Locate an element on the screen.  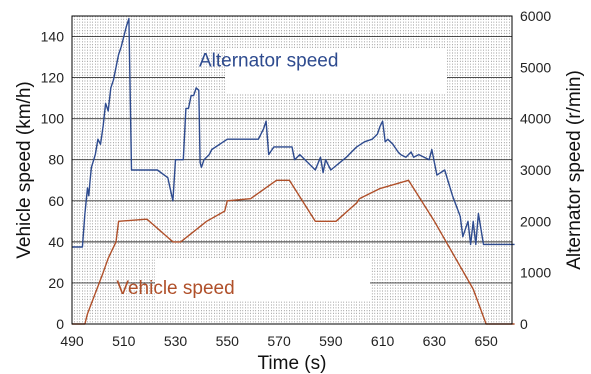
right-y-axis-title: Alternator speed (r/min) is located at coordinates (574, 170).